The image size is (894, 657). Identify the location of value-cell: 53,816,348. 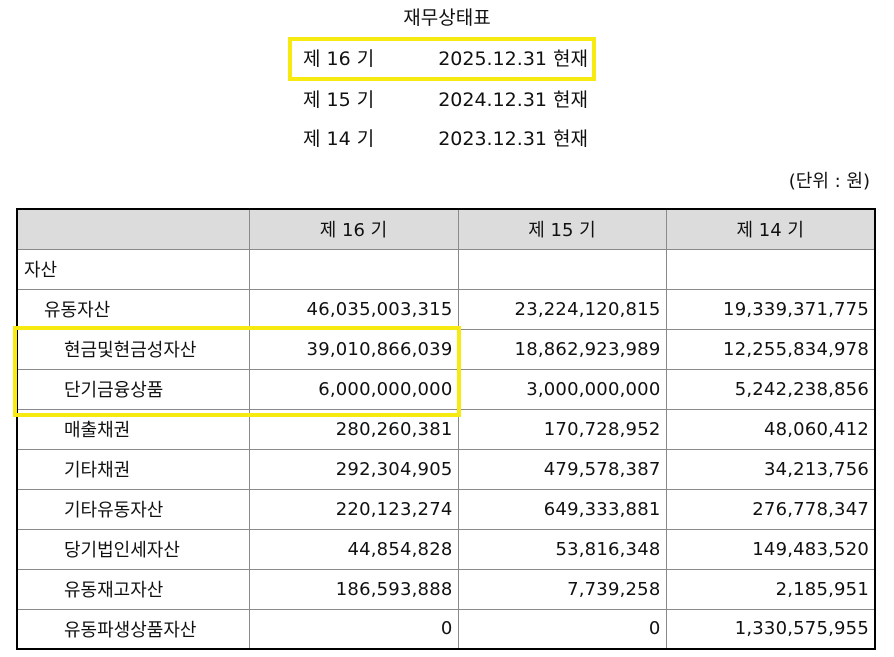
(562, 549).